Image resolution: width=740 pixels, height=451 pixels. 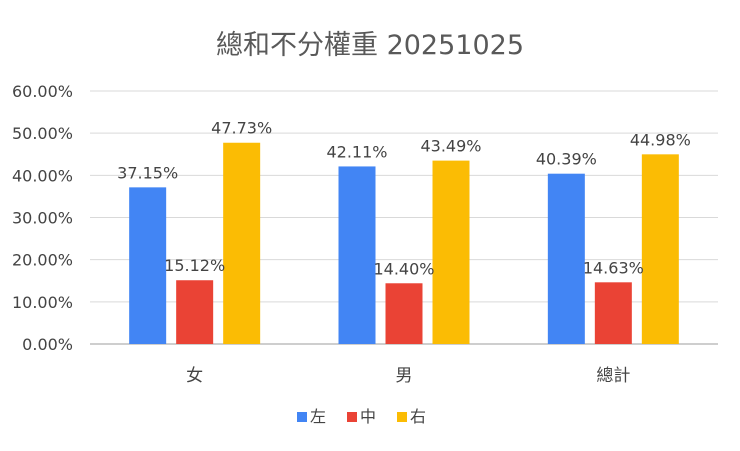 I want to click on x-tick-label: 男, so click(x=404, y=376).